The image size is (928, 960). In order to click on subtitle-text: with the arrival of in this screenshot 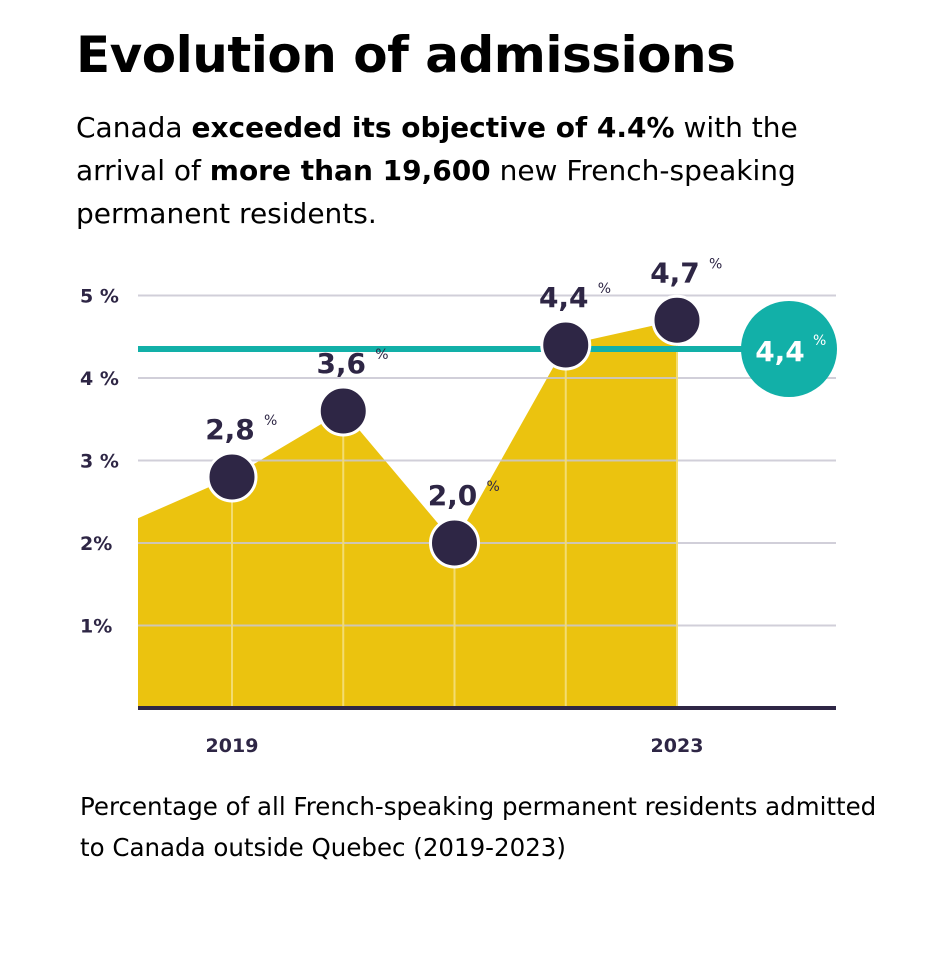, I will do `click(437, 149)`.